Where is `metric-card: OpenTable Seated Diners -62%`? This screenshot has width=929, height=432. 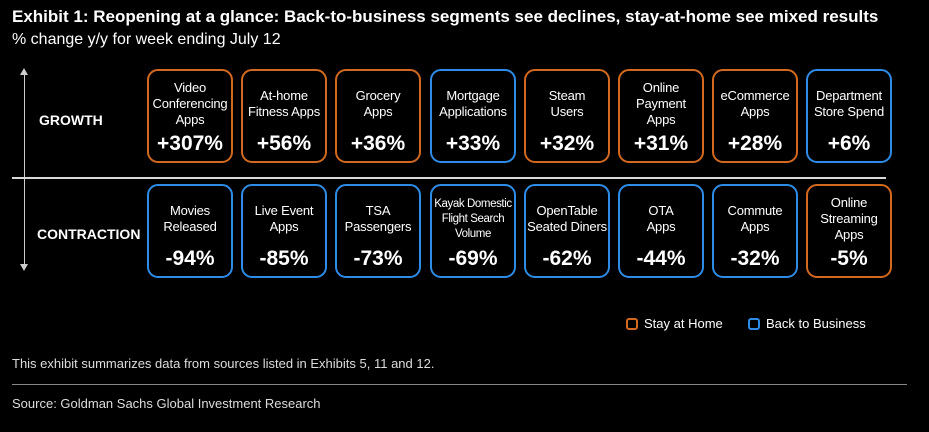 metric-card: OpenTable Seated Diners -62% is located at coordinates (567, 231).